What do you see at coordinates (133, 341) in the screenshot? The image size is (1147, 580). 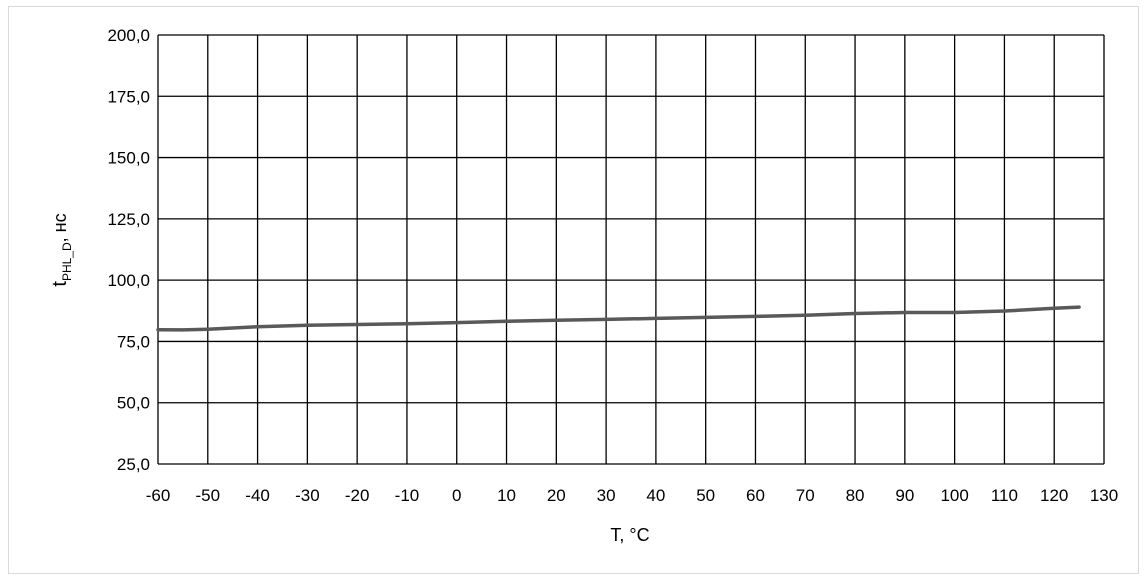 I see `y-tick-label: 75,0` at bounding box center [133, 341].